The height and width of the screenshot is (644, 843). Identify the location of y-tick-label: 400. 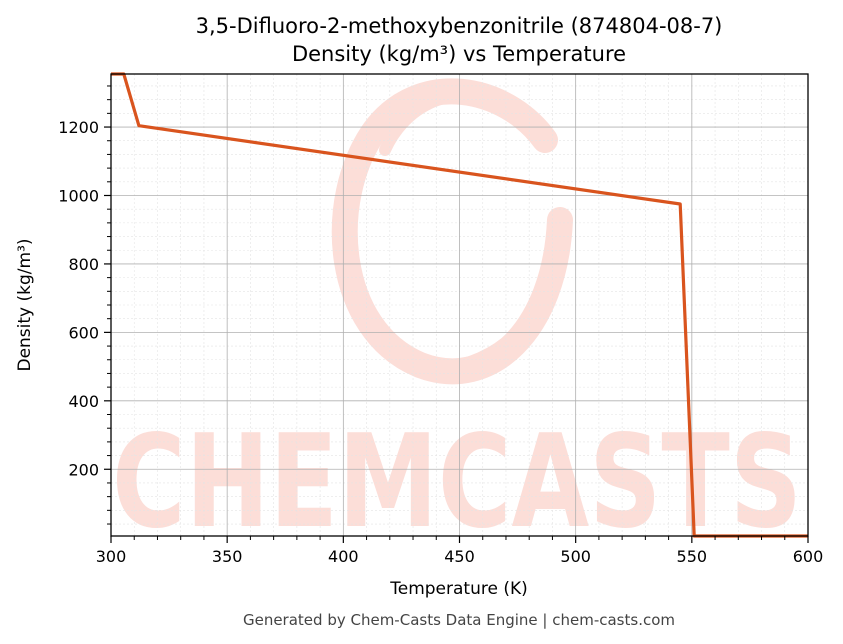
(83, 401).